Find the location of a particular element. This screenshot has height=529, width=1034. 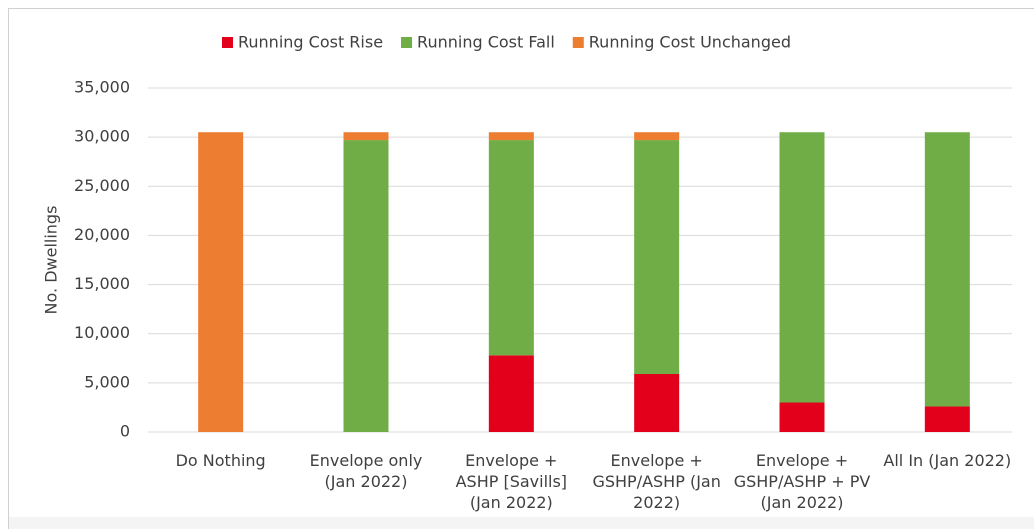

x-tick-label: Do Nothing is located at coordinates (220, 460).